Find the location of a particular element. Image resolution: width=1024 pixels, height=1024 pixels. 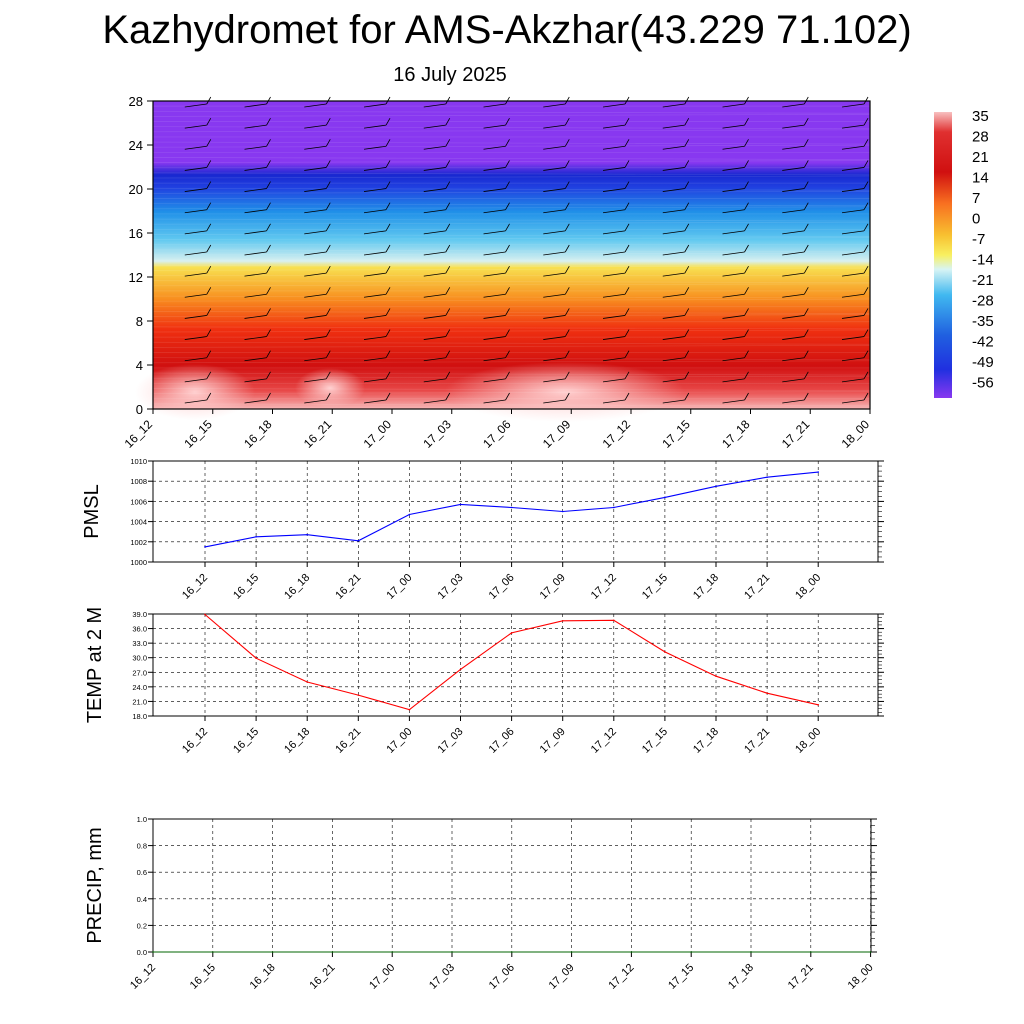

x-tick-label: 17_15 is located at coordinates (655, 741).